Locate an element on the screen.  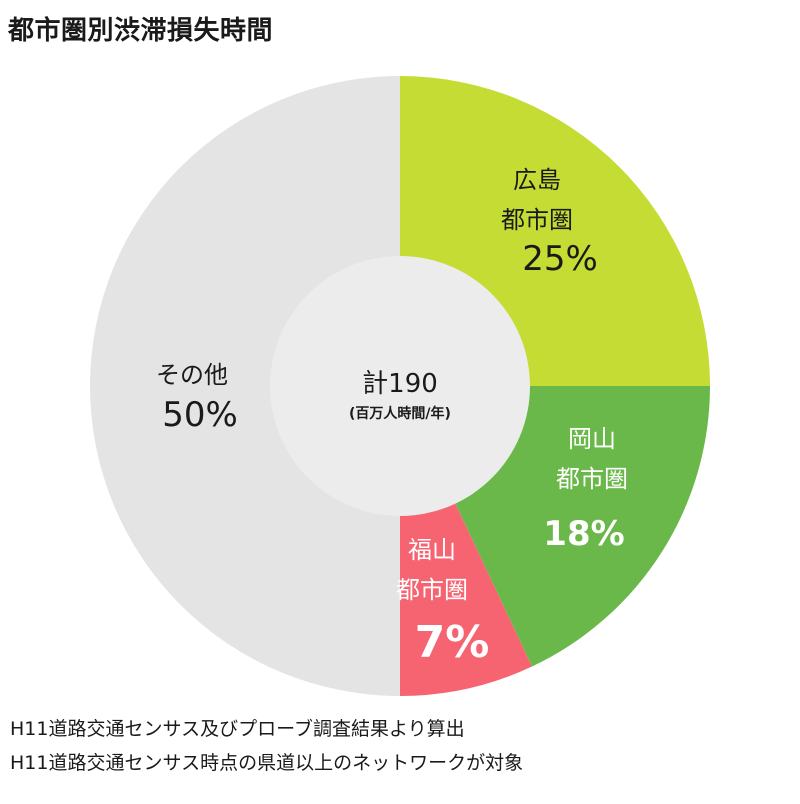
slice-value-label: 7% is located at coordinates (452, 642).